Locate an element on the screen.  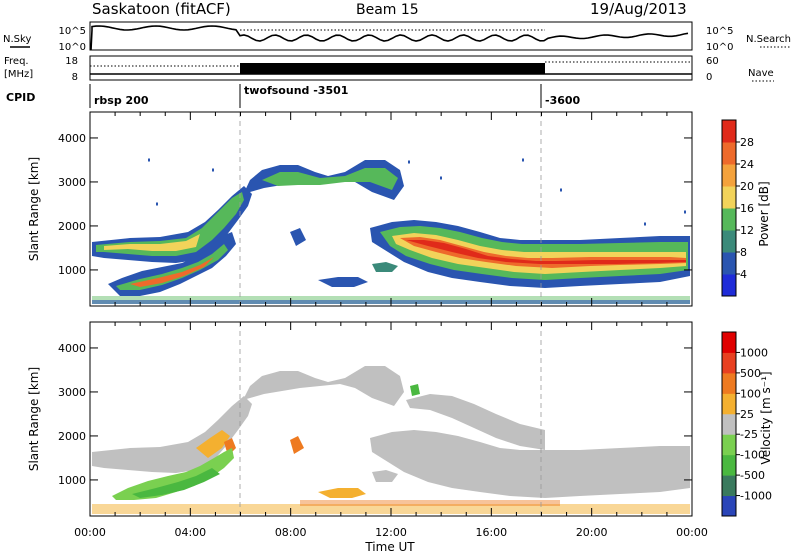
power-colorbar: 4 8 12 16 20 24 28 is located at coordinates (737, 208).